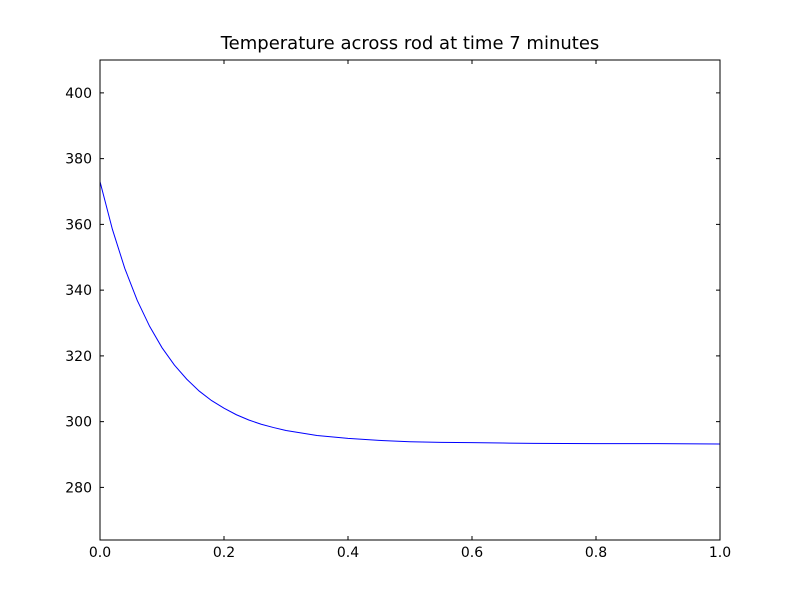 Image resolution: width=800 pixels, height=600 pixels. I want to click on y-tick-label: 380, so click(78, 160).